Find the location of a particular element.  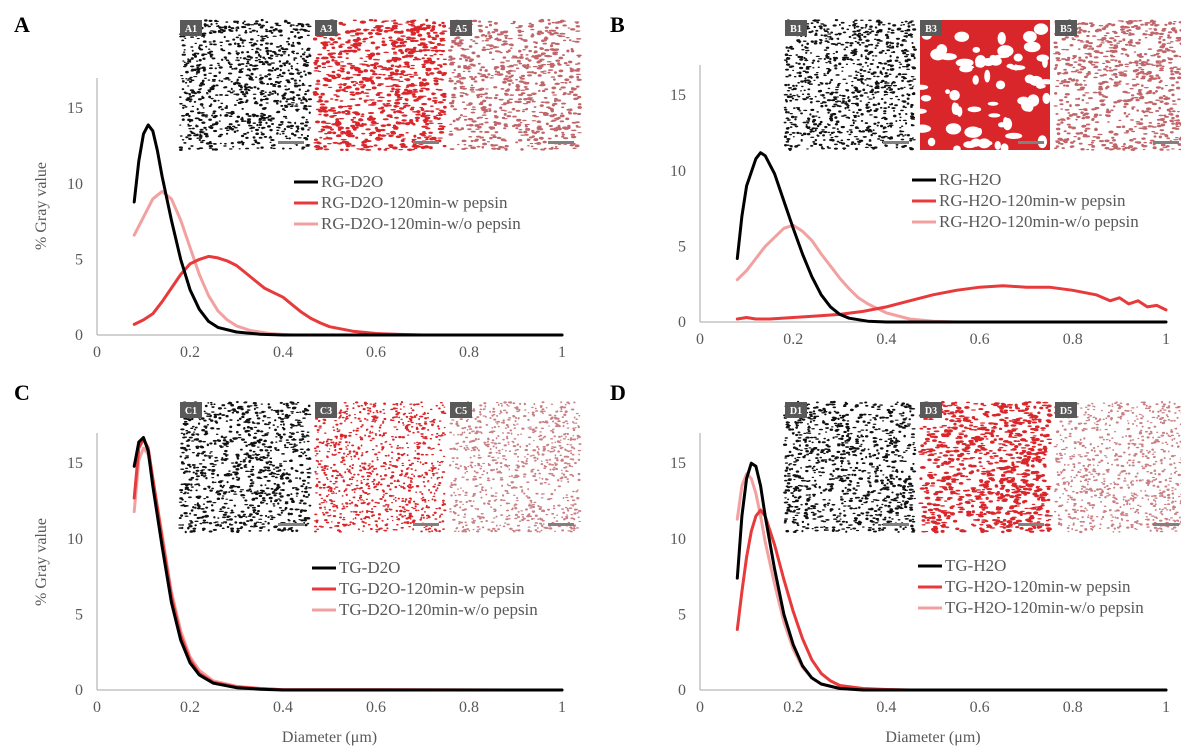

y-tick-label: 15 is located at coordinates (75, 108).